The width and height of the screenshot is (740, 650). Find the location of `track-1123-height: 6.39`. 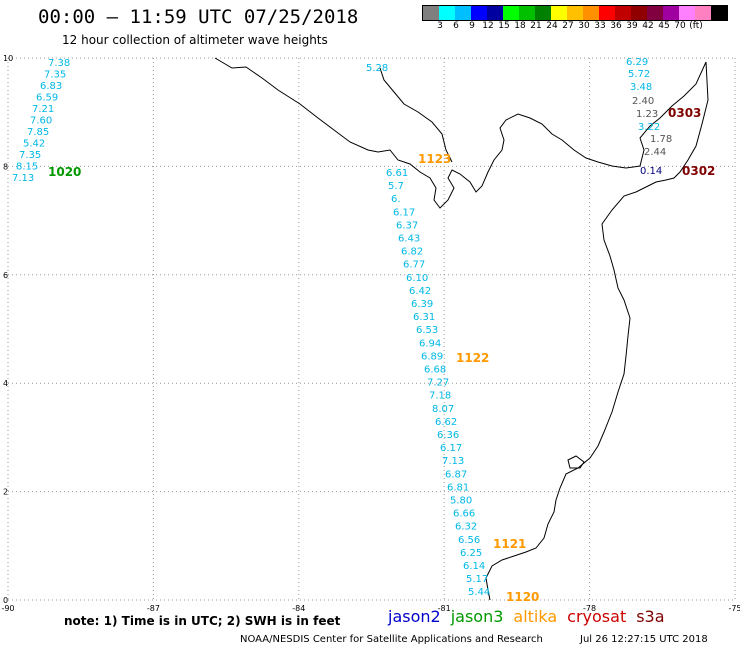

track-1123-height: 6.39 is located at coordinates (422, 304).